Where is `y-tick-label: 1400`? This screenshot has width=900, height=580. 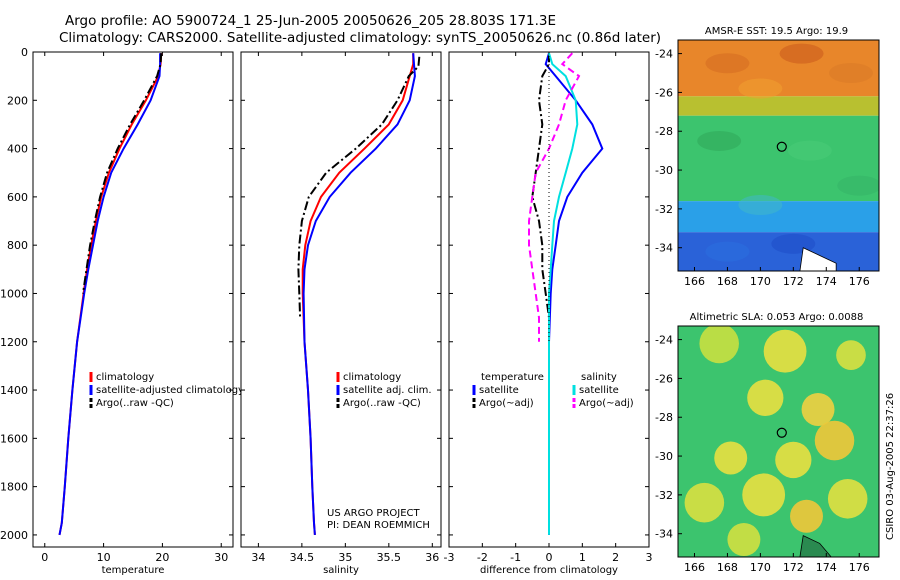 y-tick-label: 1400 is located at coordinates (14, 390).